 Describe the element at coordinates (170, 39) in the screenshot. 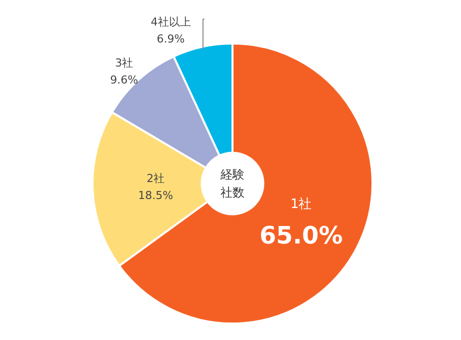

I see `data-label: 6.9%` at that location.